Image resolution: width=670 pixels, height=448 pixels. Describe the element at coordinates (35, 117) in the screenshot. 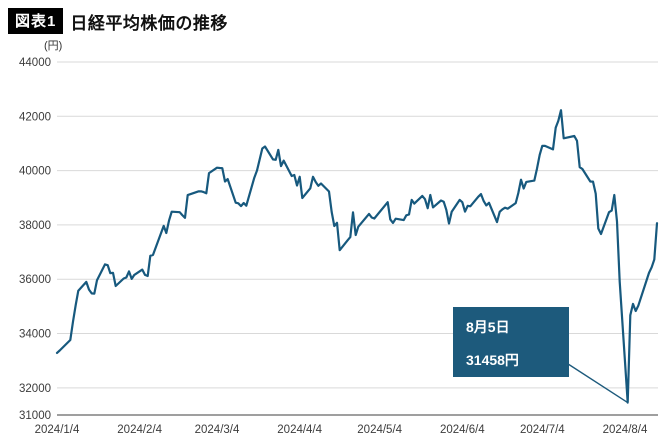

I see `y-tick-label: 42000` at that location.